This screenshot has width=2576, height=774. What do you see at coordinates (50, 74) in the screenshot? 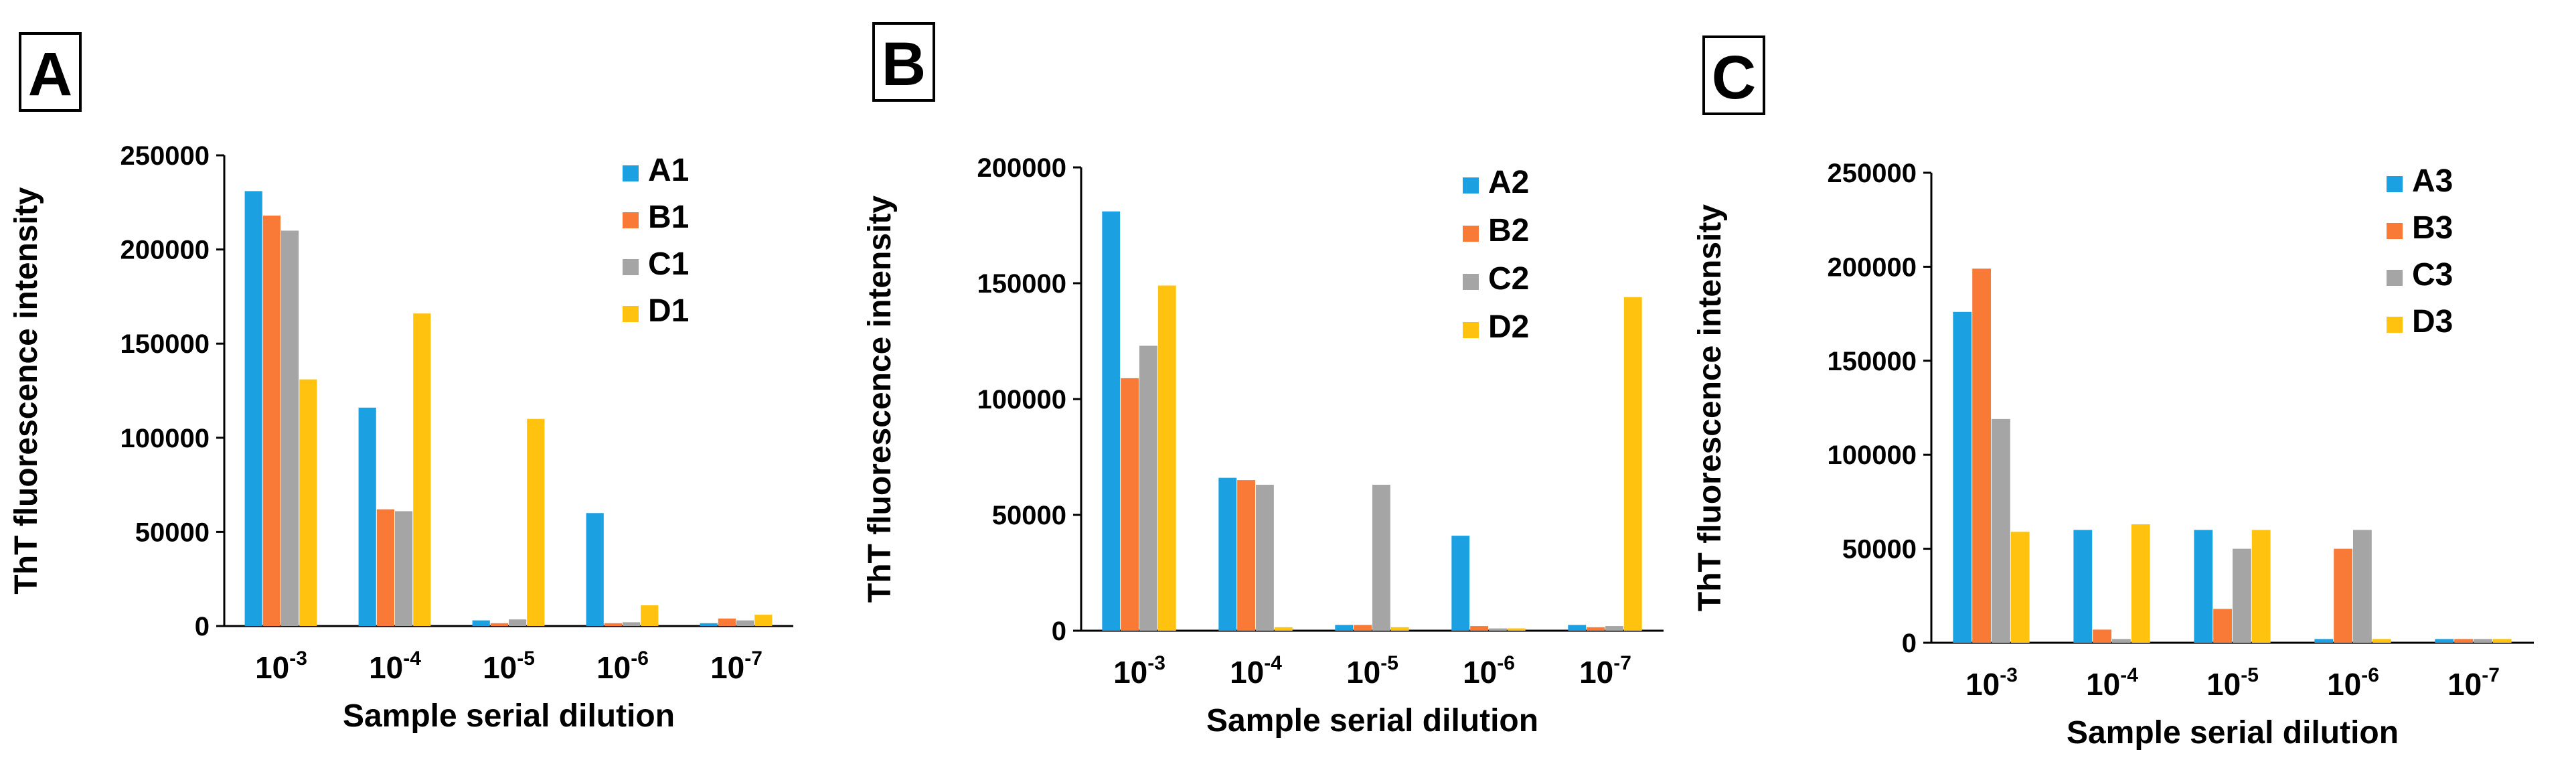
I see `panel-label: A` at bounding box center [50, 74].